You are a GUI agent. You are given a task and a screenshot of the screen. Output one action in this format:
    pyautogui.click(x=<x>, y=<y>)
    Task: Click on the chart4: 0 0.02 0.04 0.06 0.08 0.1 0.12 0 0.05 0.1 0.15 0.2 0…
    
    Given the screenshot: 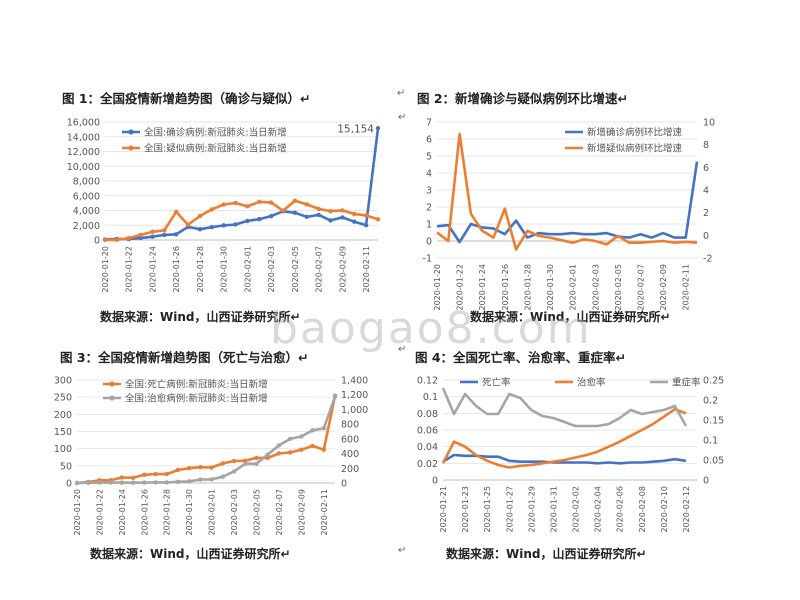 What is the action you would take?
    pyautogui.click(x=570, y=454)
    